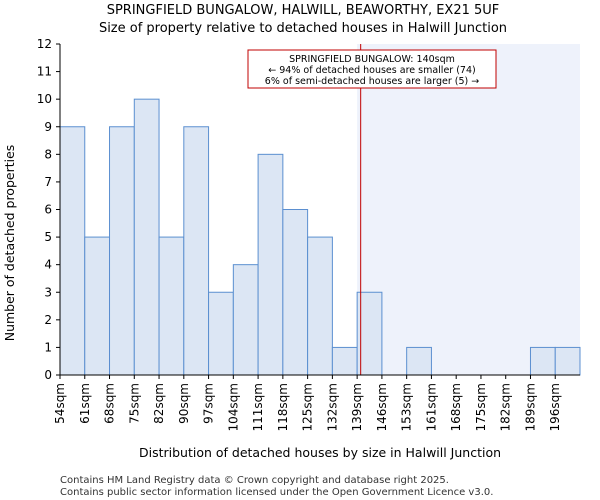  What do you see at coordinates (184, 403) in the screenshot?
I see `x-tick-label: 90sqm` at bounding box center [184, 403].